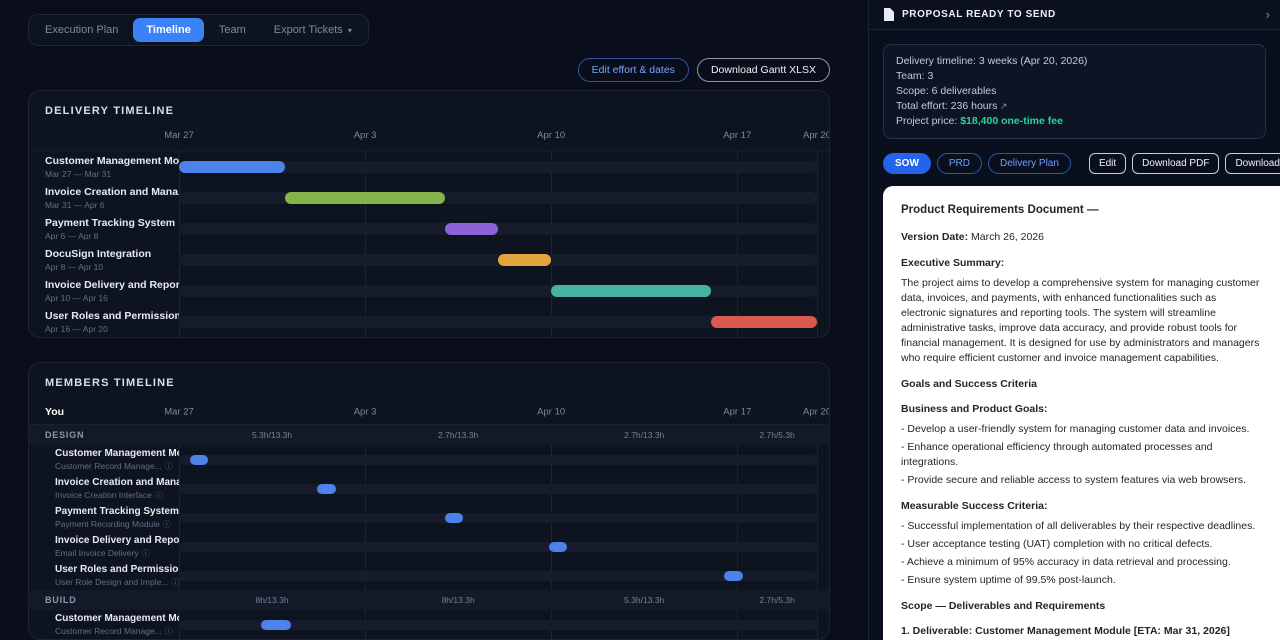 Image resolution: width=1280 pixels, height=640 pixels. I want to click on delivery-axis: Mar 27 Apr 3 Apr 10 Apr 17 Apr 20, so click(429, 139).